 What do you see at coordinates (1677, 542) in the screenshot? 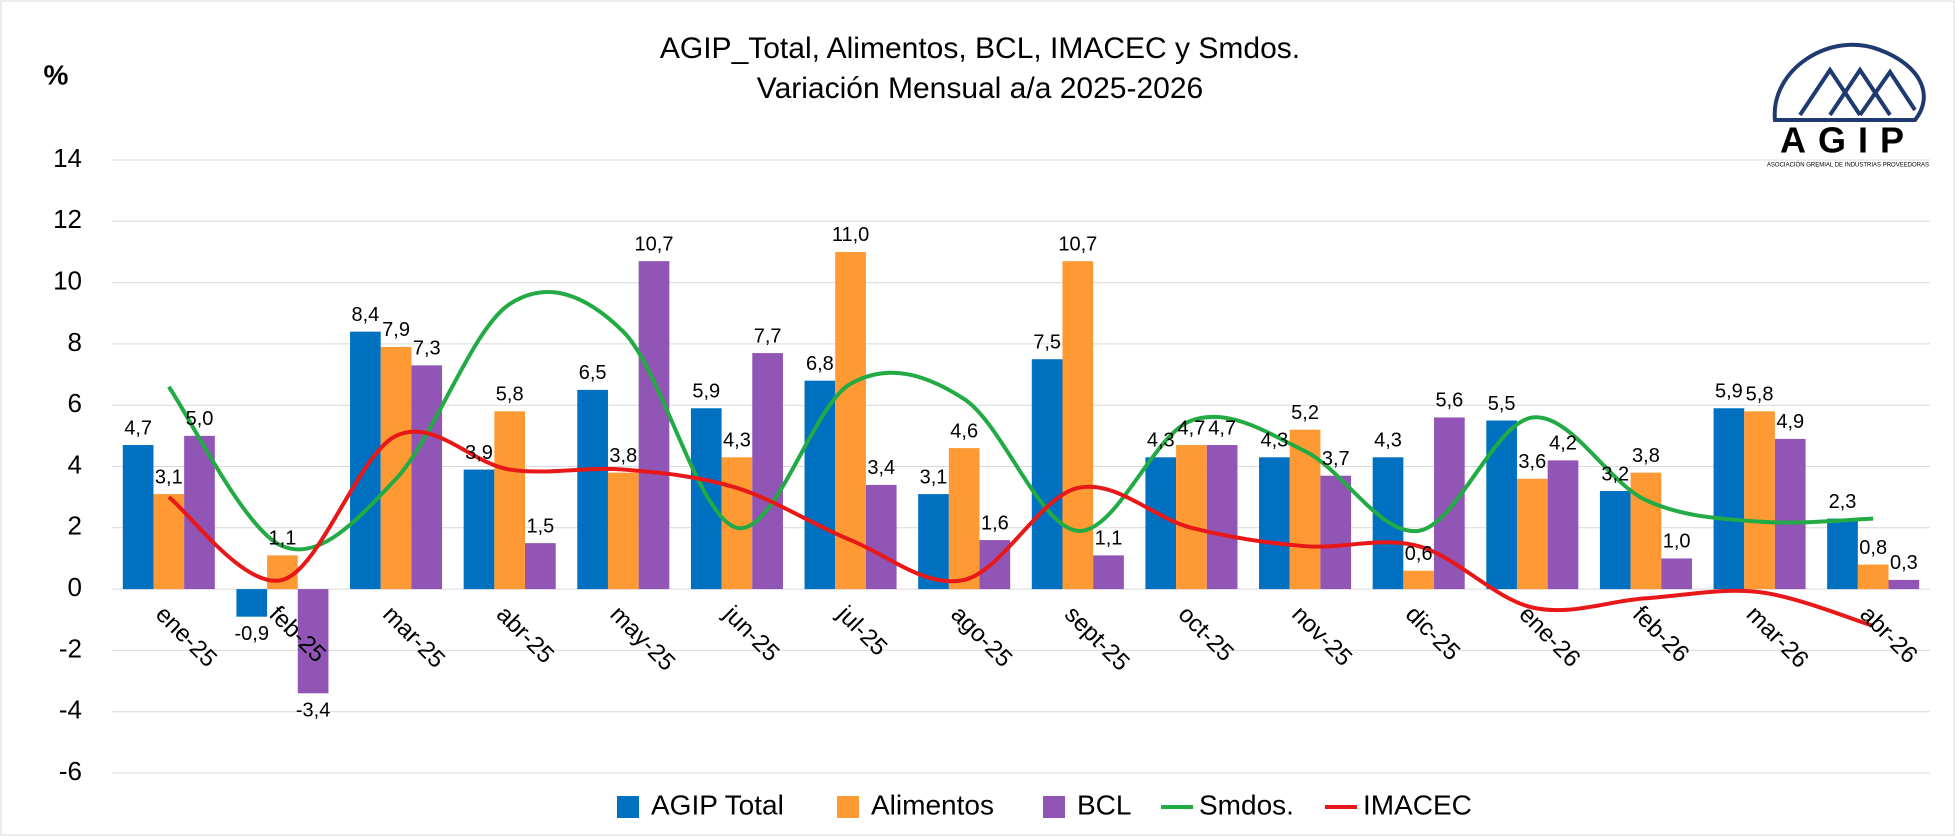
I see `data-label: 1,0` at bounding box center [1677, 542].